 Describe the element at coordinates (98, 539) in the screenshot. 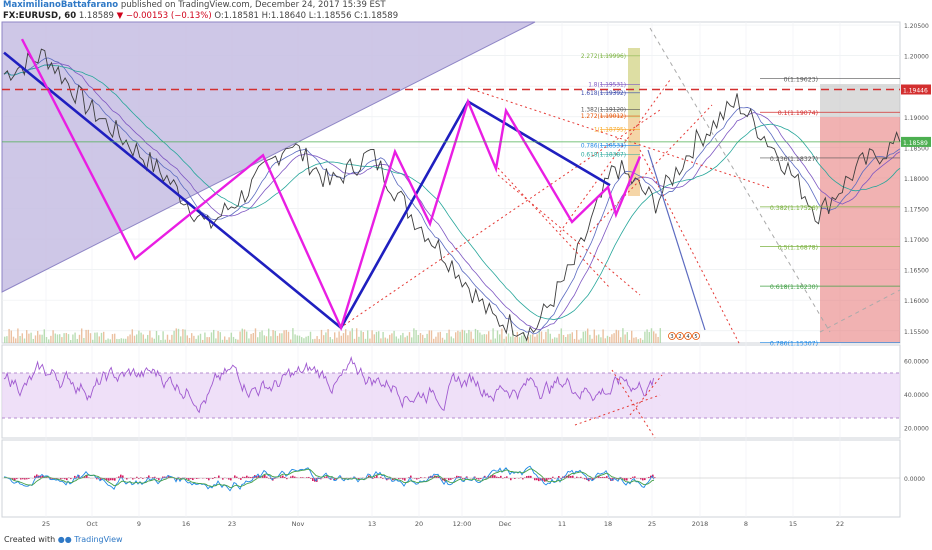

I see `tradingview-brand: TradingView` at that location.